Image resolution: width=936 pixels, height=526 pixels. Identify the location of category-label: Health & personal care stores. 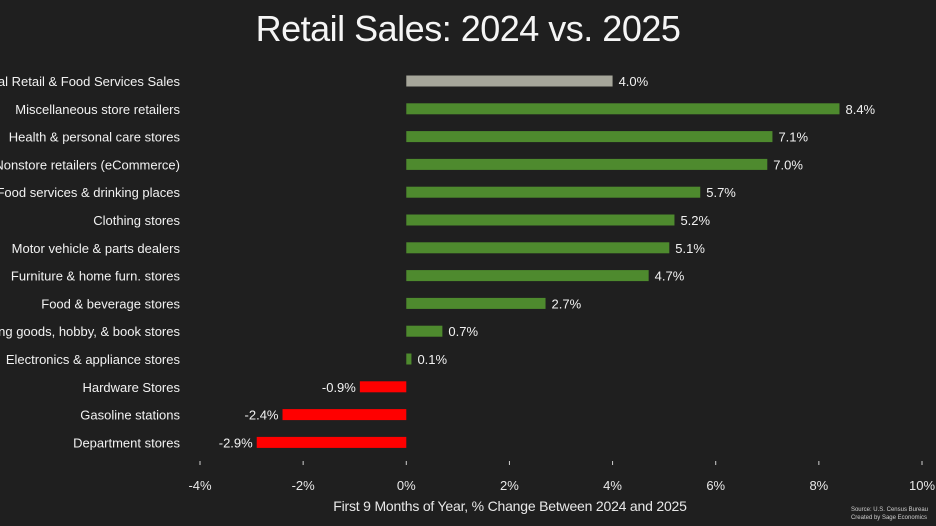
(95, 137).